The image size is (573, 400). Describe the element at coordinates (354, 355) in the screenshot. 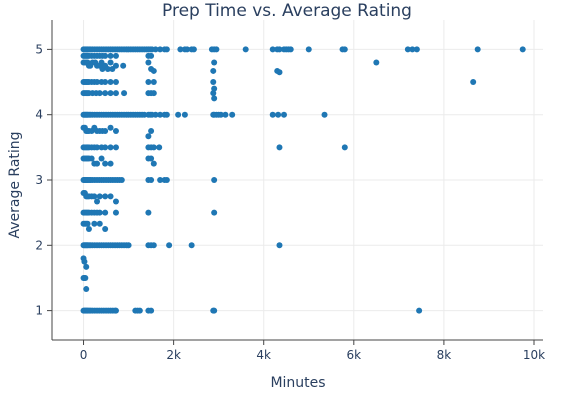

I see `x-tick-label: 6k` at that location.